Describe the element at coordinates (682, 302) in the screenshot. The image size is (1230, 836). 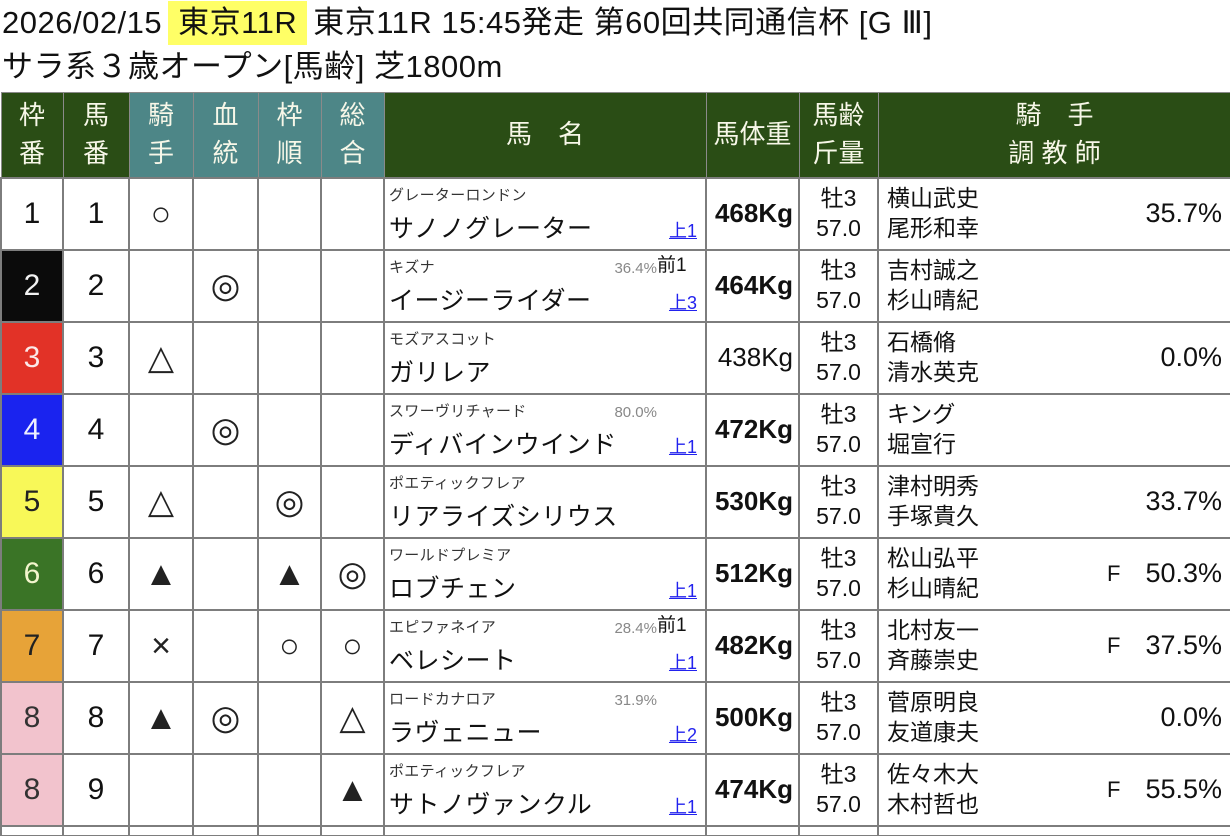
I see `agari-link: 上3` at that location.